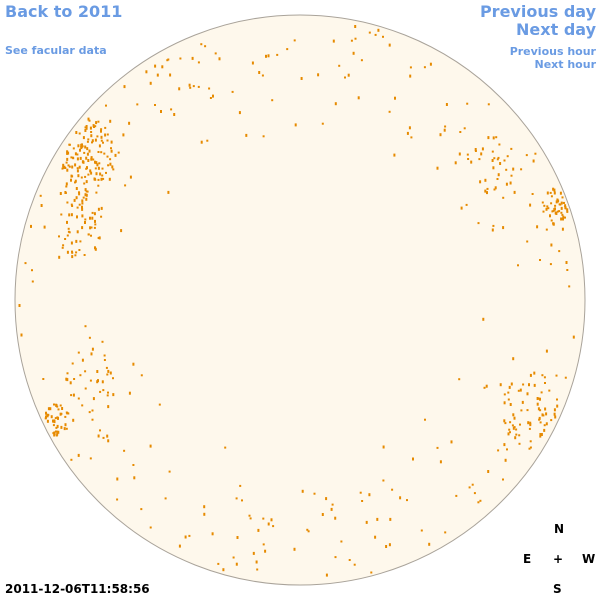 The image size is (600, 600). What do you see at coordinates (56, 50) in the screenshot?
I see `facular-data-link: See facular data` at bounding box center [56, 50].